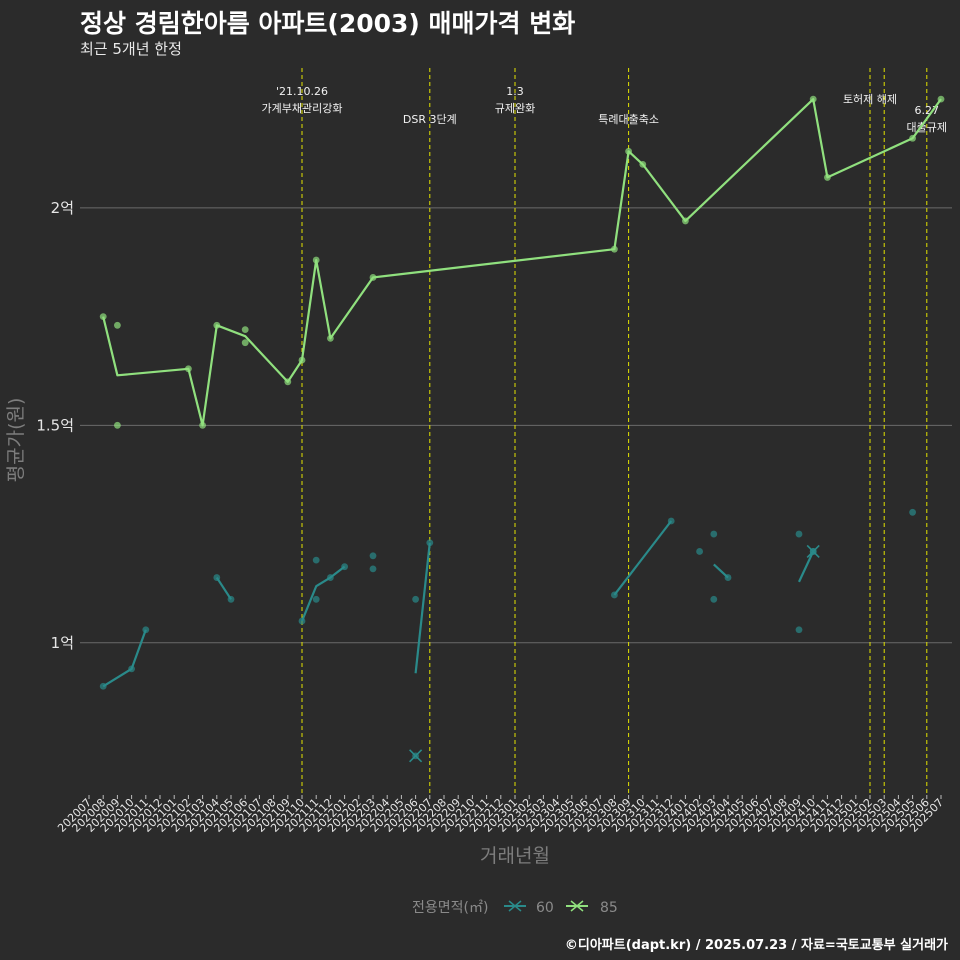 The width and height of the screenshot is (960, 960). I want to click on event-label-0-0: '21.10.26, so click(302, 91).